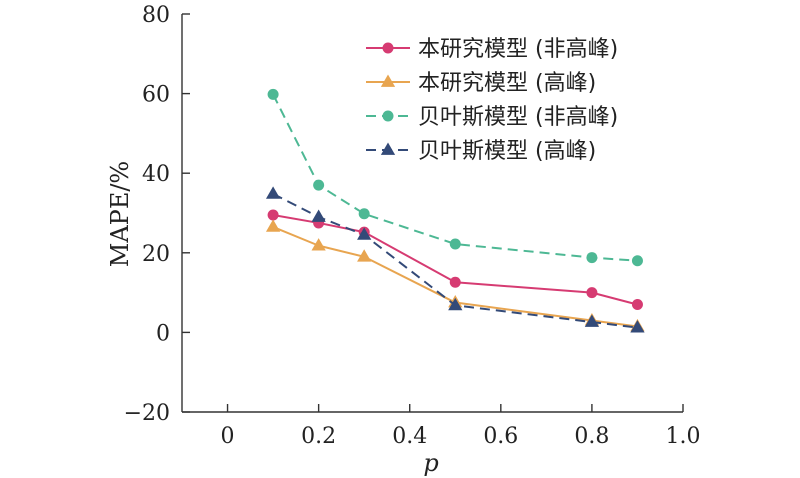  I want to click on legend-item-1: 本研究模型 (非高峰), so click(492, 49).